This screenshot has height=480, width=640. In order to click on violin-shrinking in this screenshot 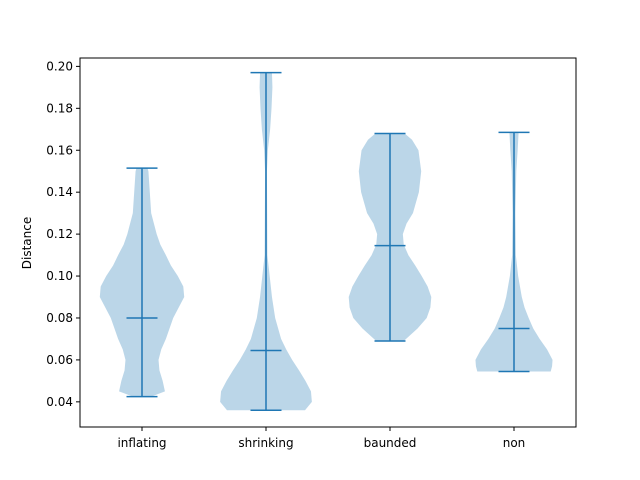, I will do `click(266, 241)`.